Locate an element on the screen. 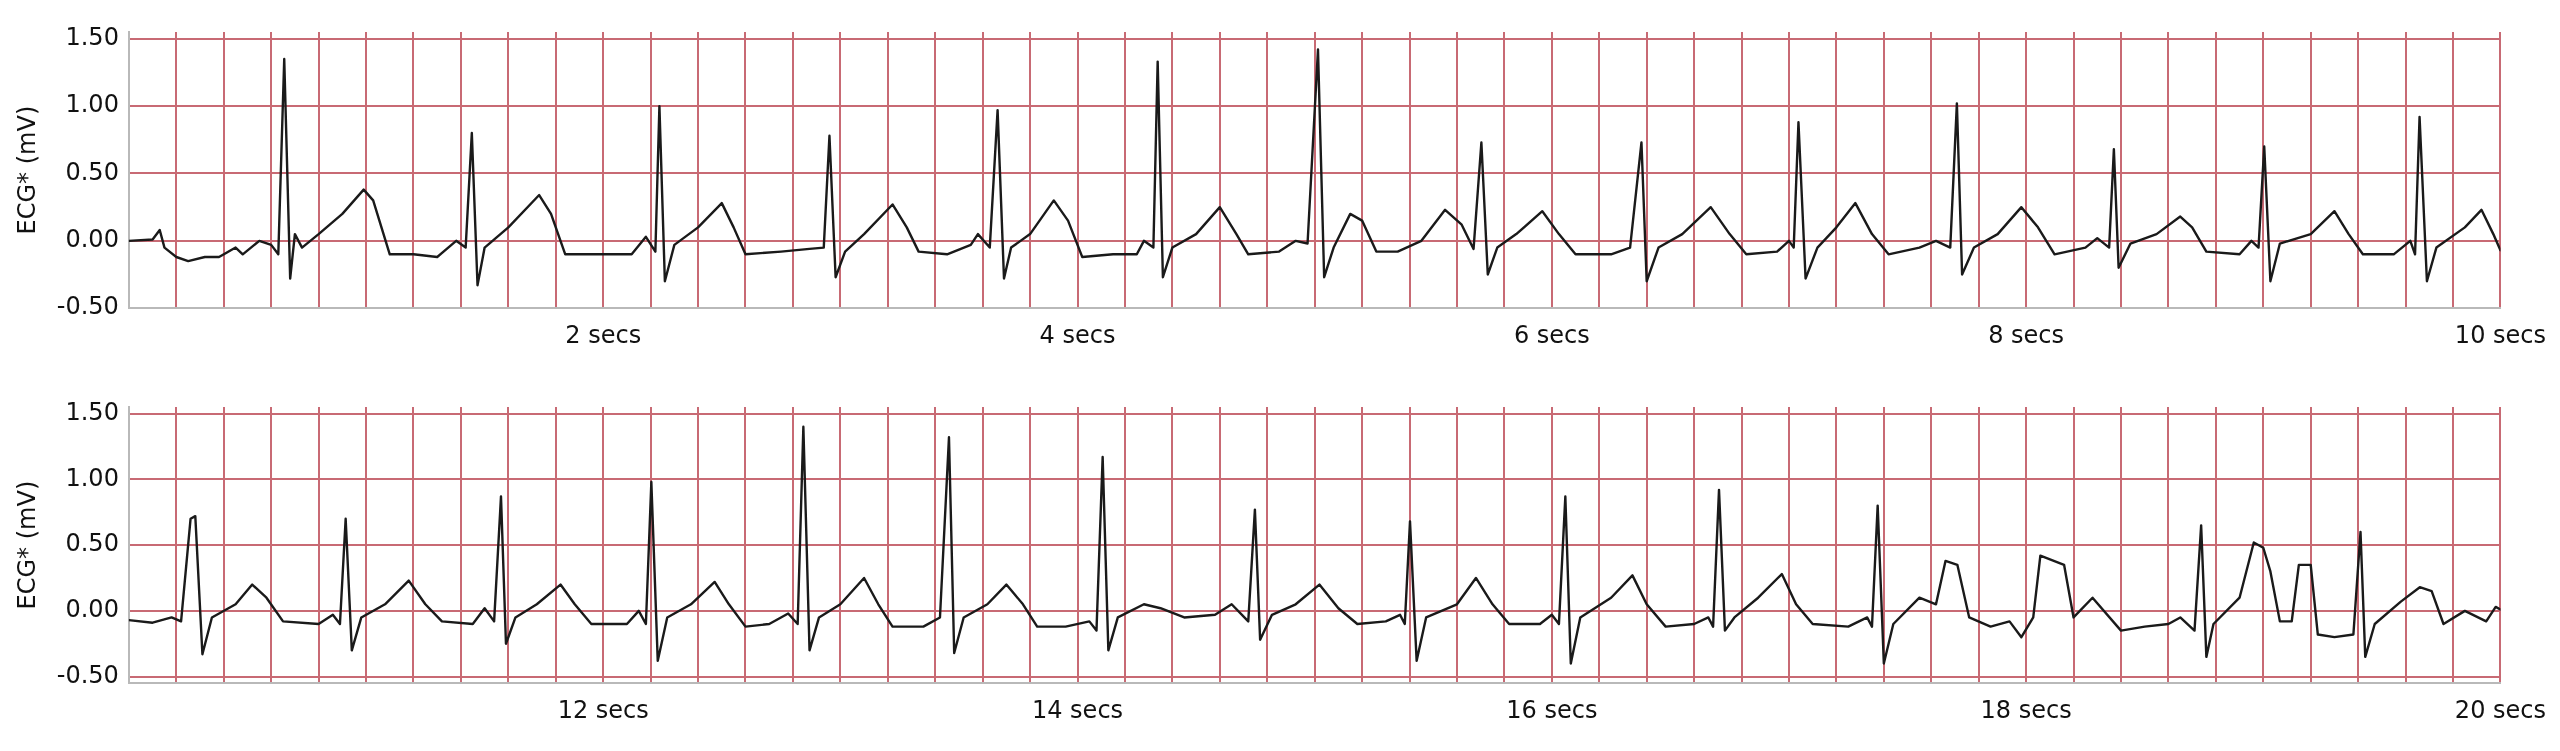 This screenshot has width=2560, height=751. x-tick-label: 4 secs is located at coordinates (1077, 334).